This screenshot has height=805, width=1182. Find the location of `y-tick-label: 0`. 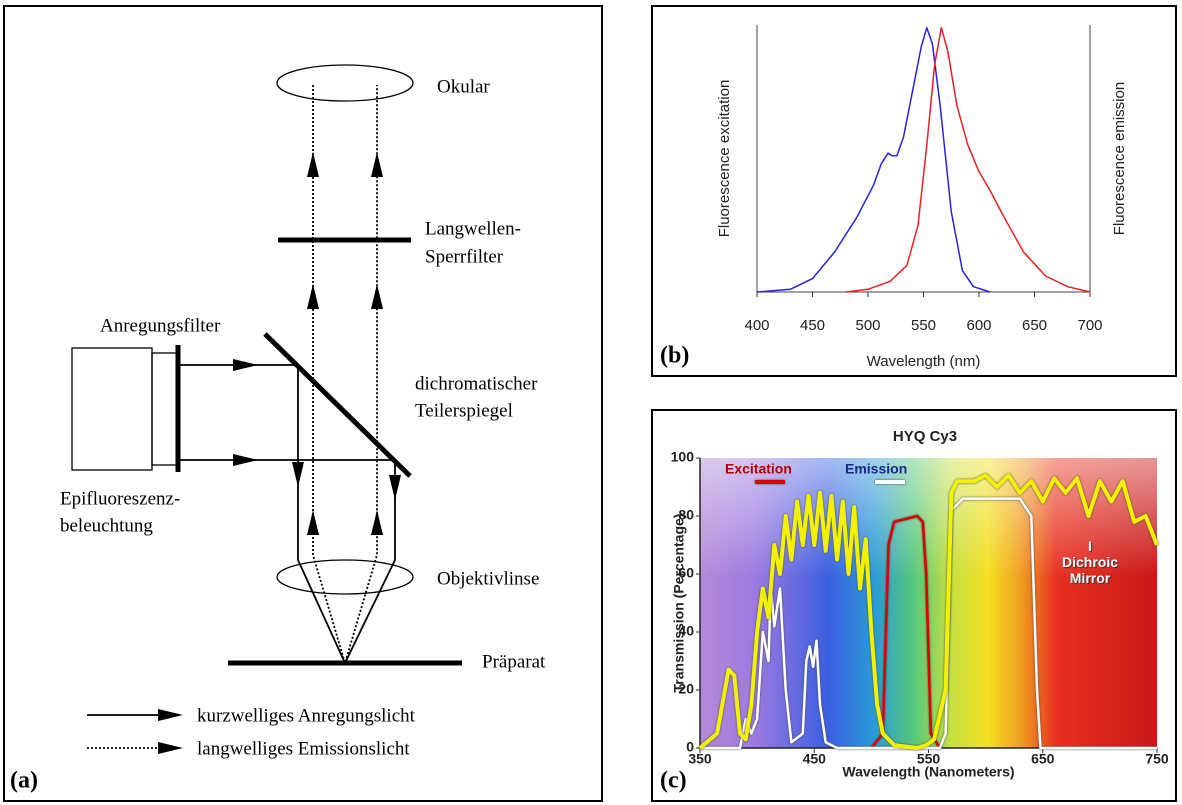

y-tick-label: 0 is located at coordinates (690, 747).